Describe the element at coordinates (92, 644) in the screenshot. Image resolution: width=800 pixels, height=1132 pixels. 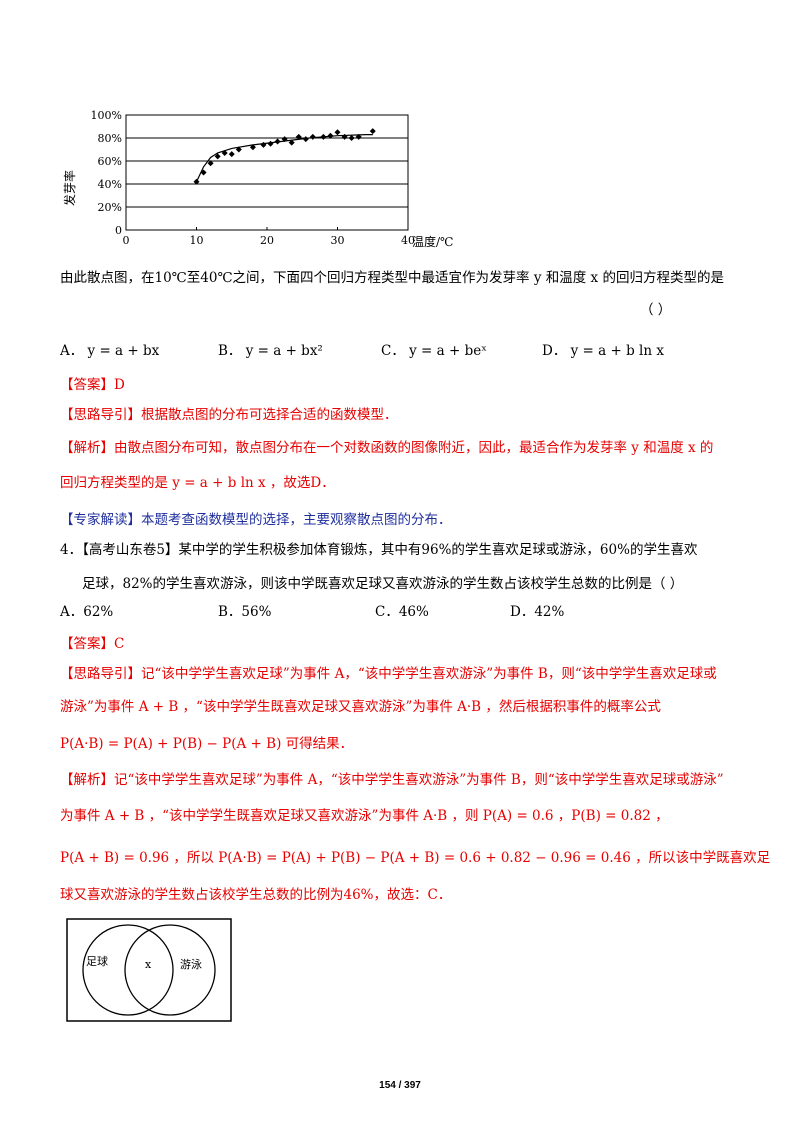
I see `q4-answer: 【答案】C` at that location.